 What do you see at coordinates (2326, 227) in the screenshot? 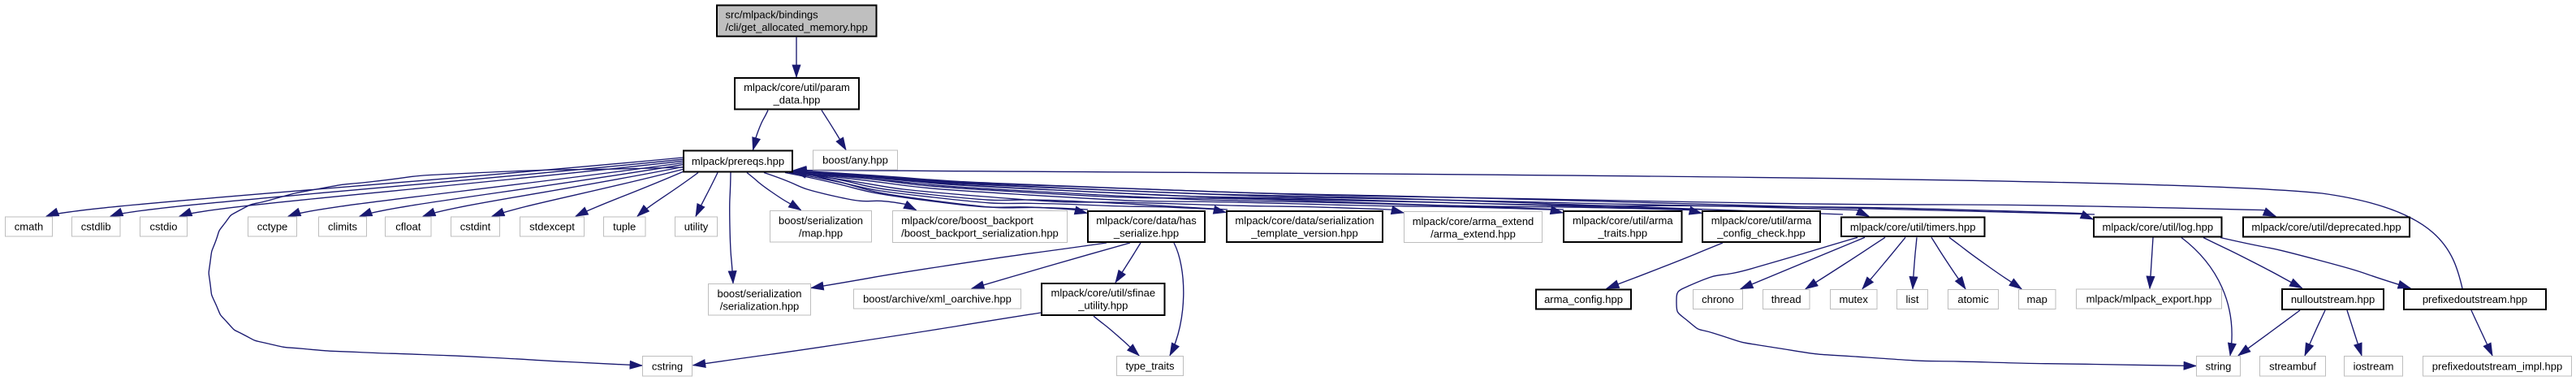
I see `svg-text:mlpack/core/util/deprecated.hp: mlpack/core/util/deprecated.hpp` at bounding box center [2326, 227].